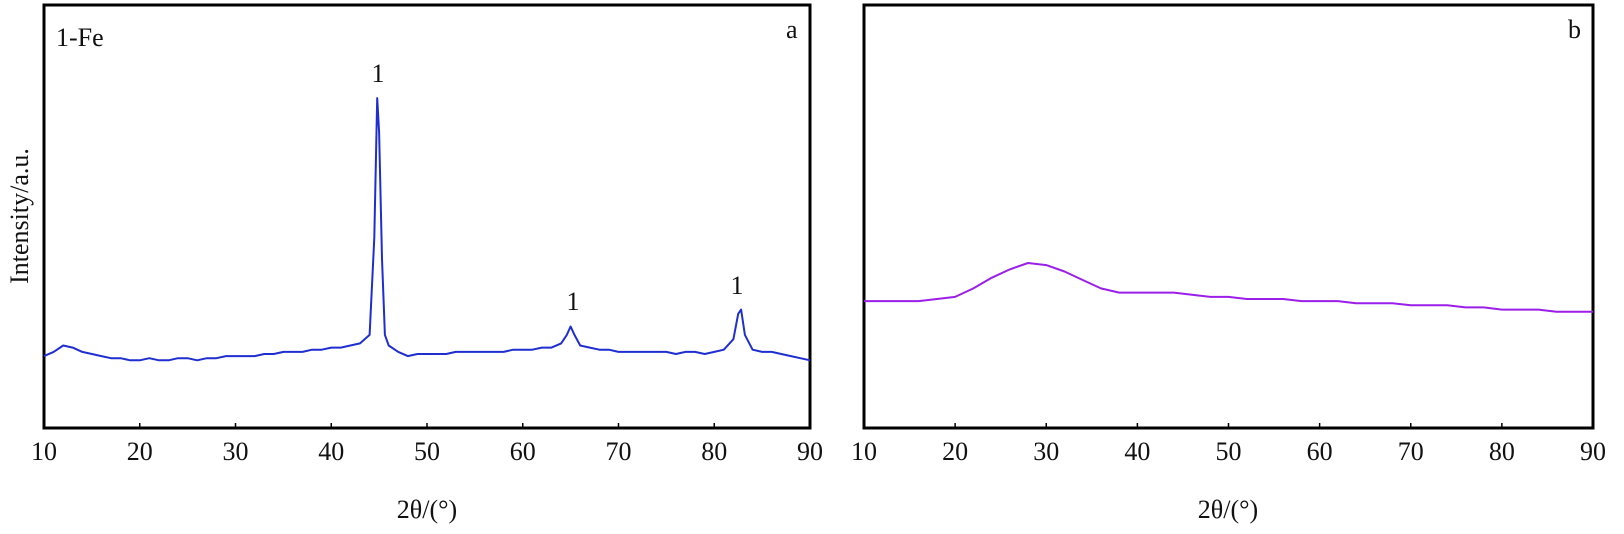 The image size is (1624, 534). What do you see at coordinates (80, 37) in the screenshot?
I see `annotation: 1-Fe` at bounding box center [80, 37].